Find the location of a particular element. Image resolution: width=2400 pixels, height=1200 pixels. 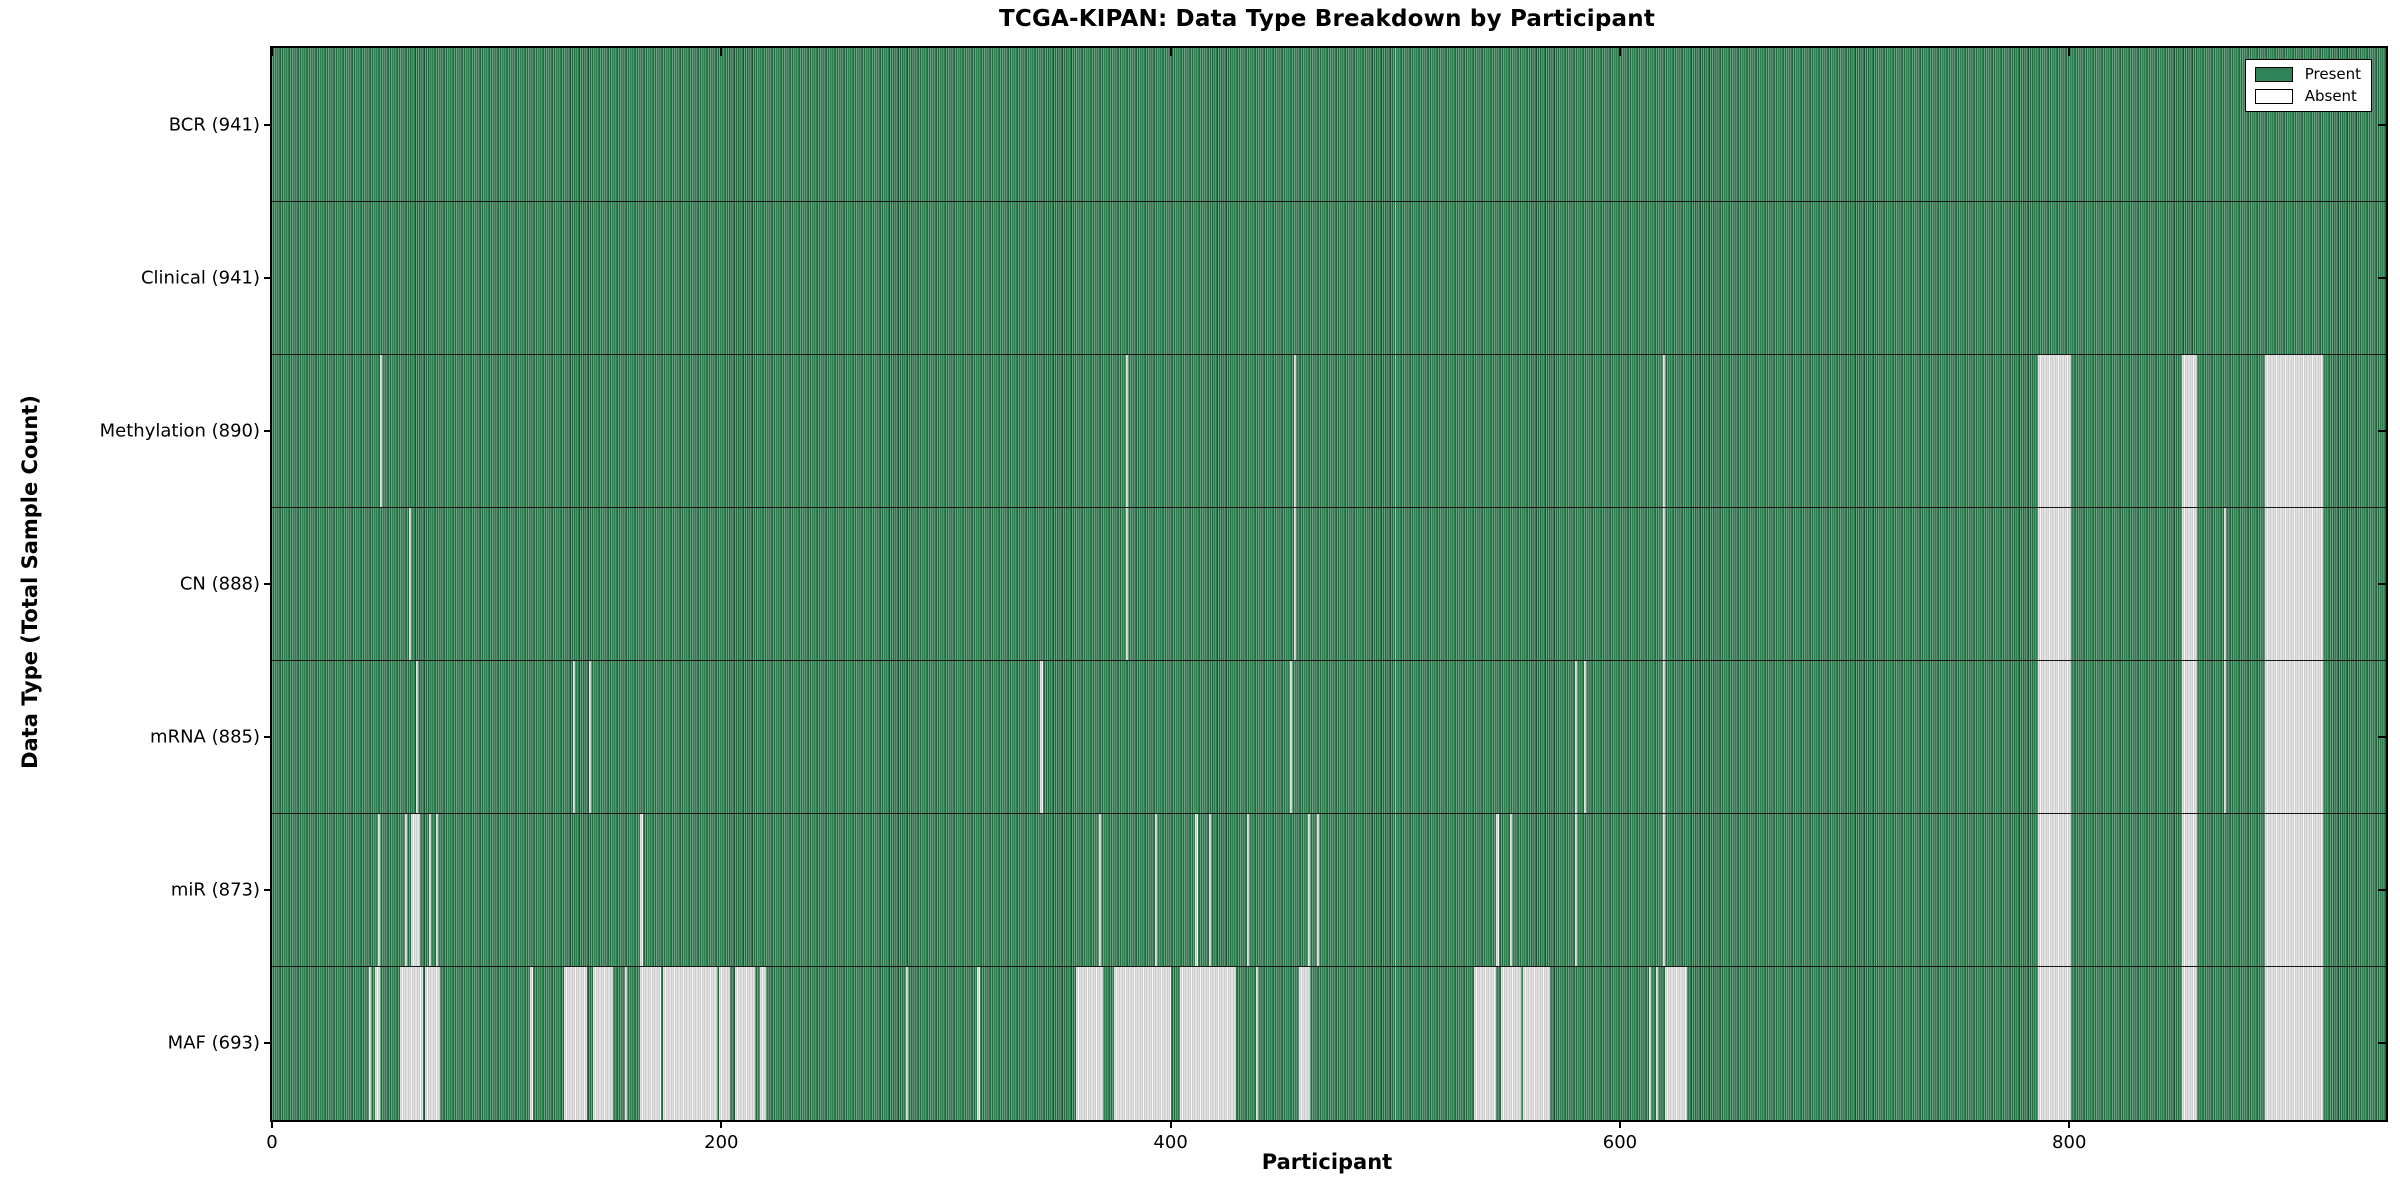

data-row-CN is located at coordinates (1329, 584).